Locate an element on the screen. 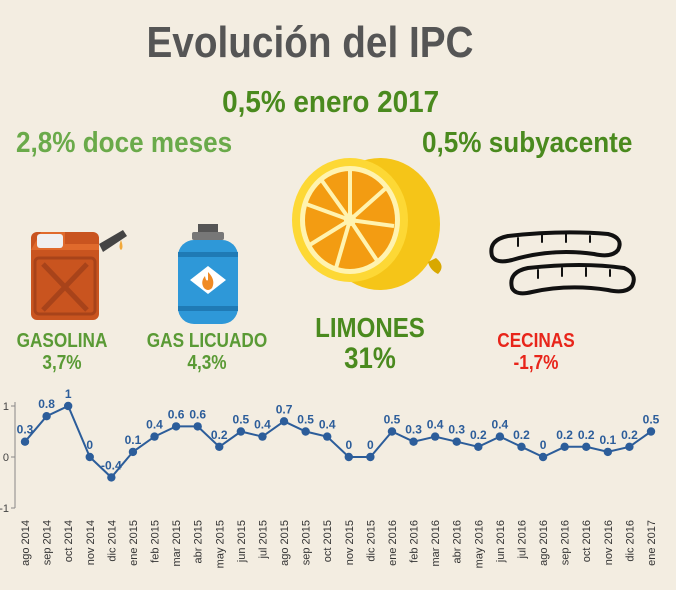  x-tick-label: sep 2014 is located at coordinates (48, 542).